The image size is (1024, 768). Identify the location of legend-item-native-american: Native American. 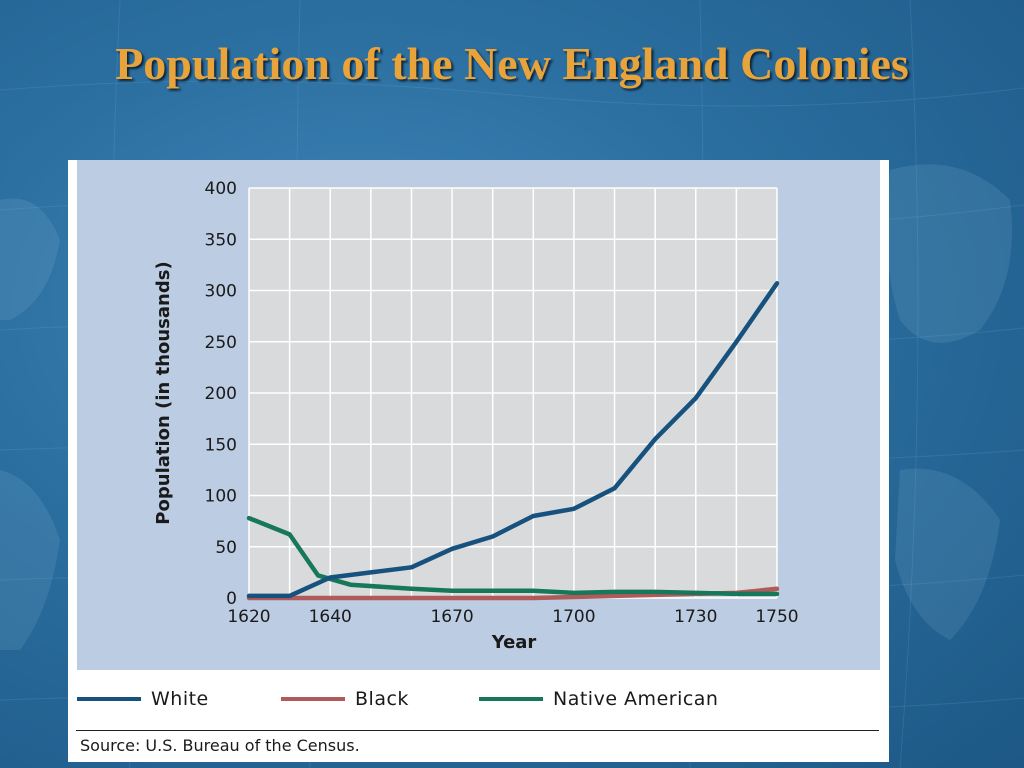
(598, 699).